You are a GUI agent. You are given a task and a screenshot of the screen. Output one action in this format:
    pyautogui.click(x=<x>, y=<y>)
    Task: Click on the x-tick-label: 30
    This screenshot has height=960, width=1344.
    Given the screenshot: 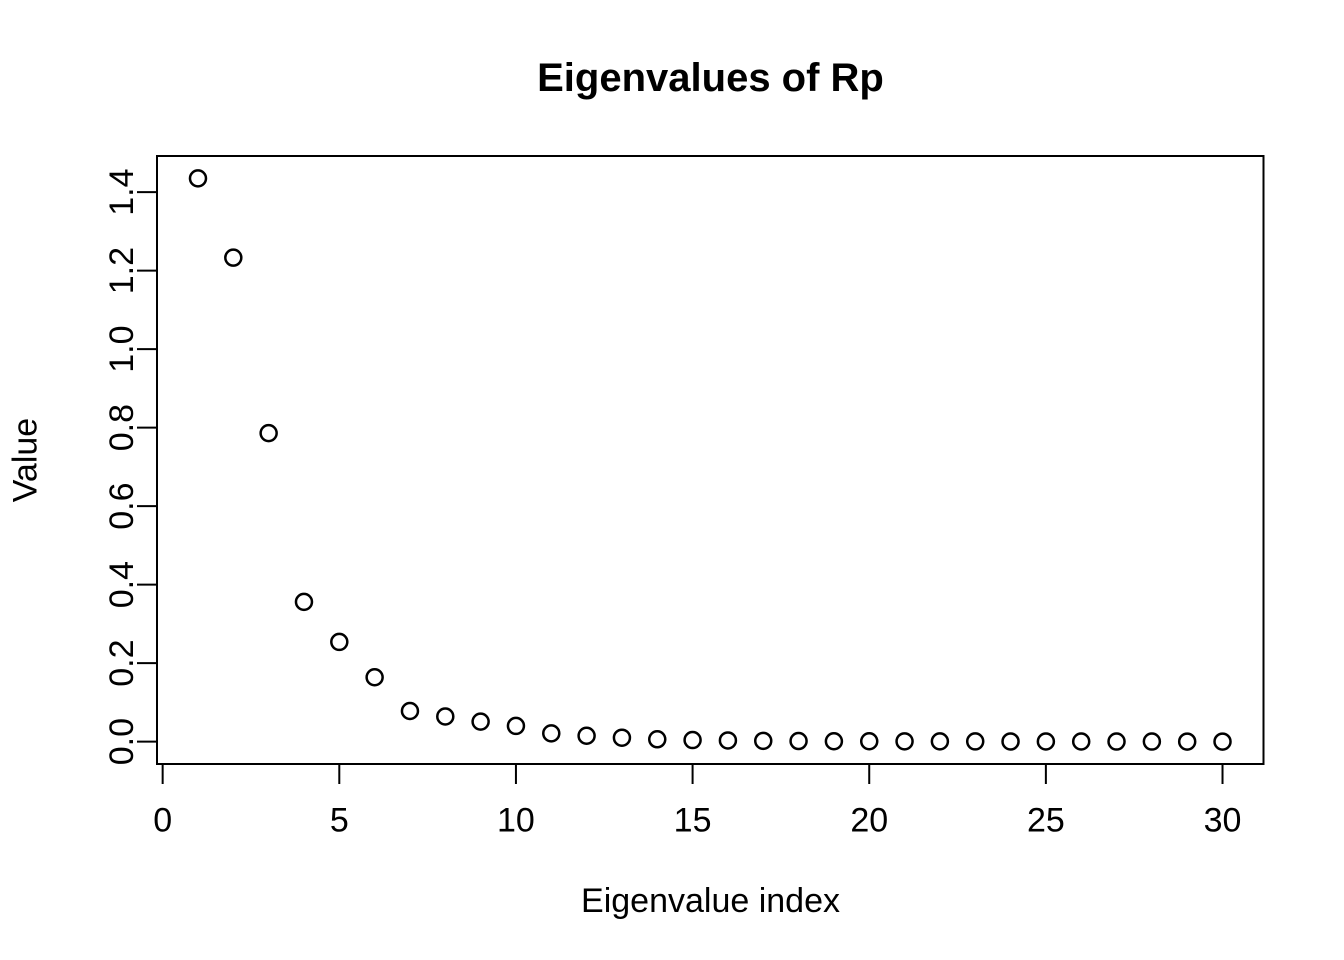 What is the action you would take?
    pyautogui.click(x=1223, y=821)
    